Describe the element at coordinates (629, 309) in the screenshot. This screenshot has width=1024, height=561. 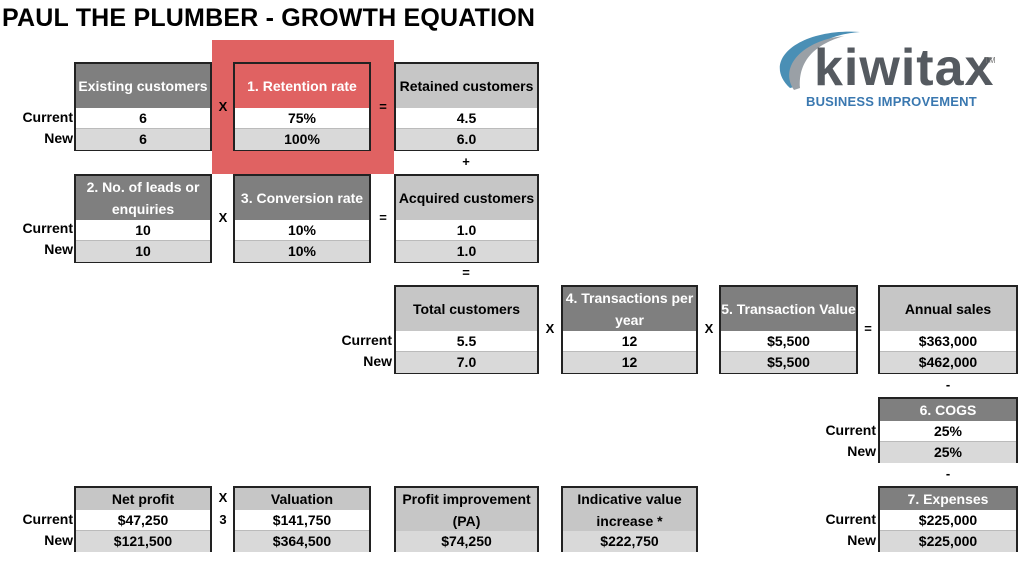
I see `box-header: 4. Transactions per year` at that location.